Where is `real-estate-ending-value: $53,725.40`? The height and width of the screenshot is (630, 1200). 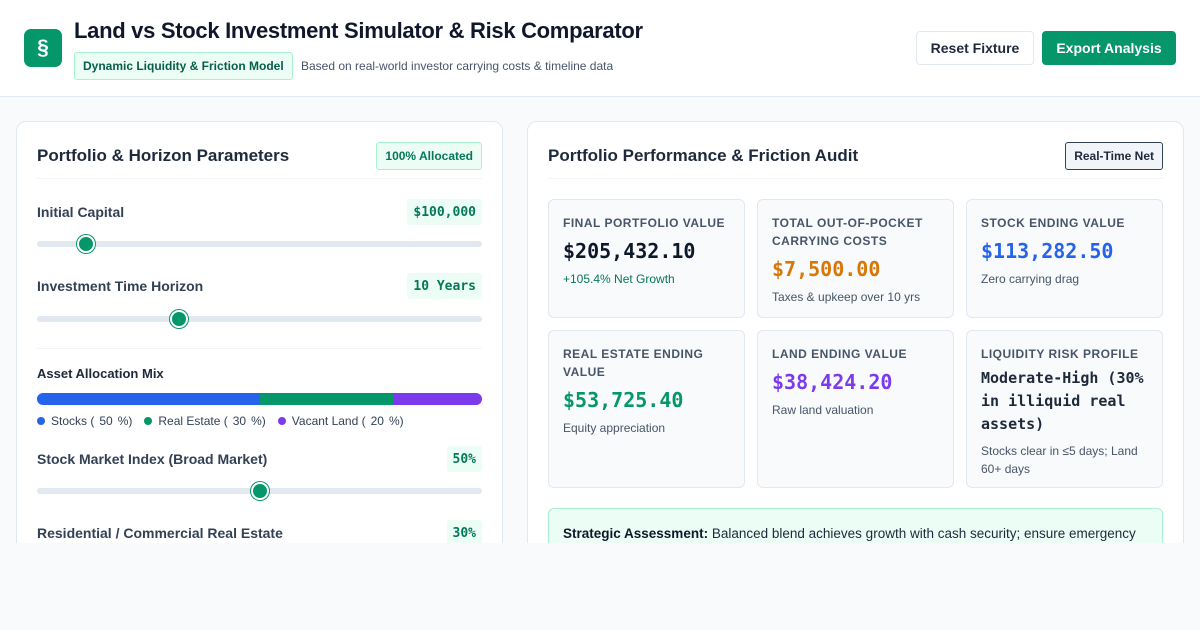 real-estate-ending-value: $53,725.40 is located at coordinates (623, 400).